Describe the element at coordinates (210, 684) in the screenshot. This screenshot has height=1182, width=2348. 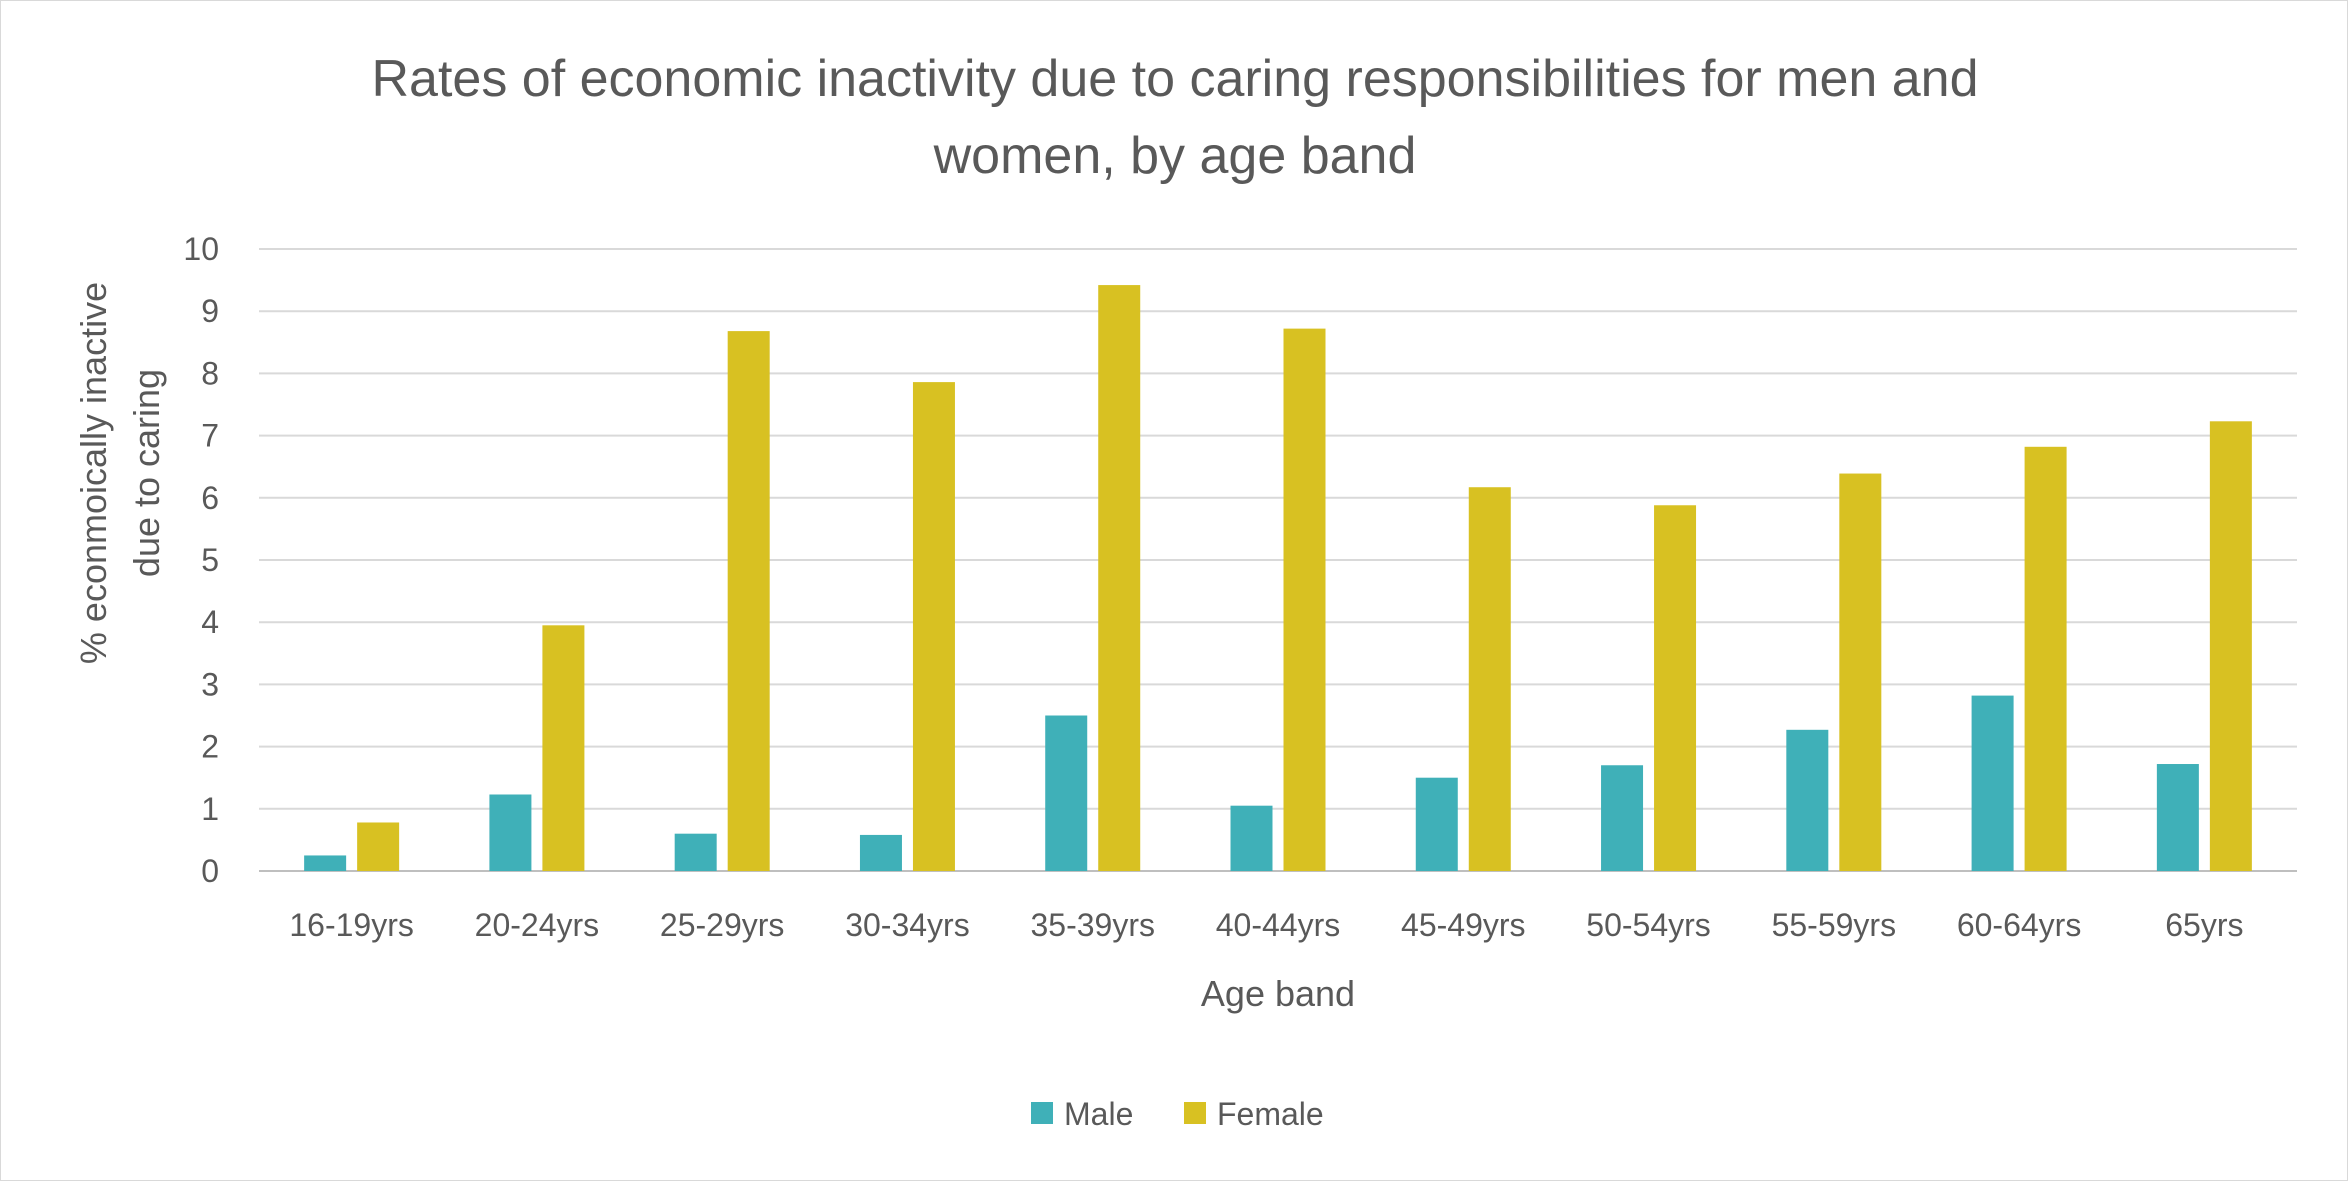
I see `y-tick-label: 3` at that location.